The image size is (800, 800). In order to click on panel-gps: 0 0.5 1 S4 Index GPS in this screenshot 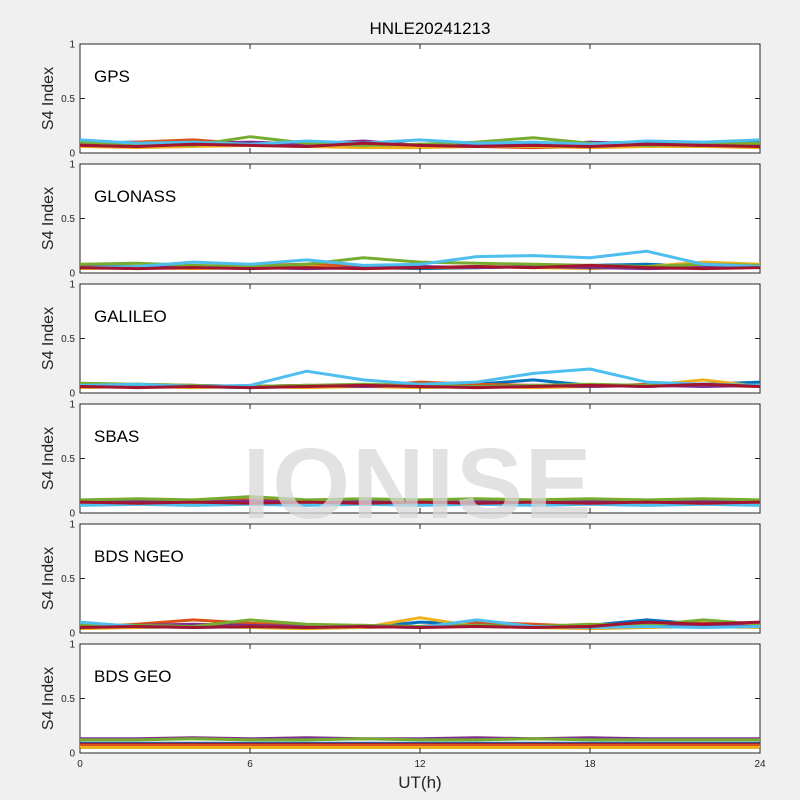, I will do `click(400, 100)`.